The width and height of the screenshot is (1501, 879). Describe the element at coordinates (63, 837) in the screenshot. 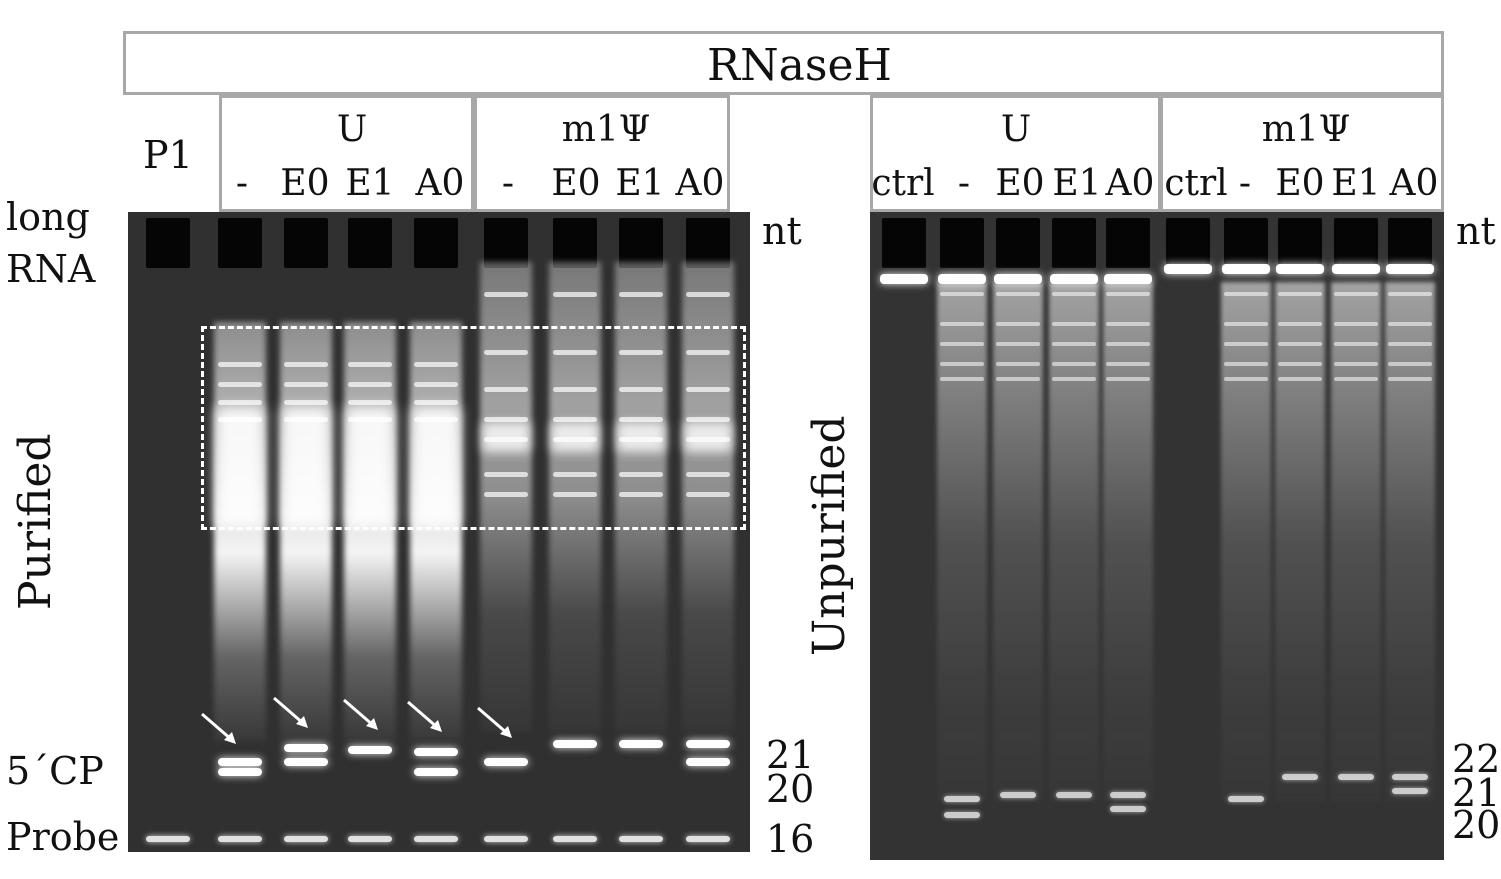

I see `probe-label: Probe` at that location.